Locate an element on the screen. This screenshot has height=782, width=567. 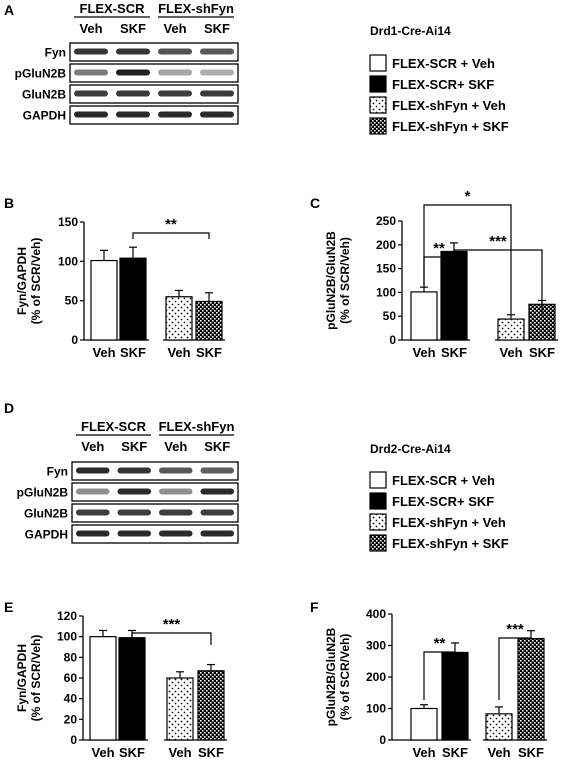
legend-title: Drd2-Cre-Ai14 is located at coordinates (410, 449).